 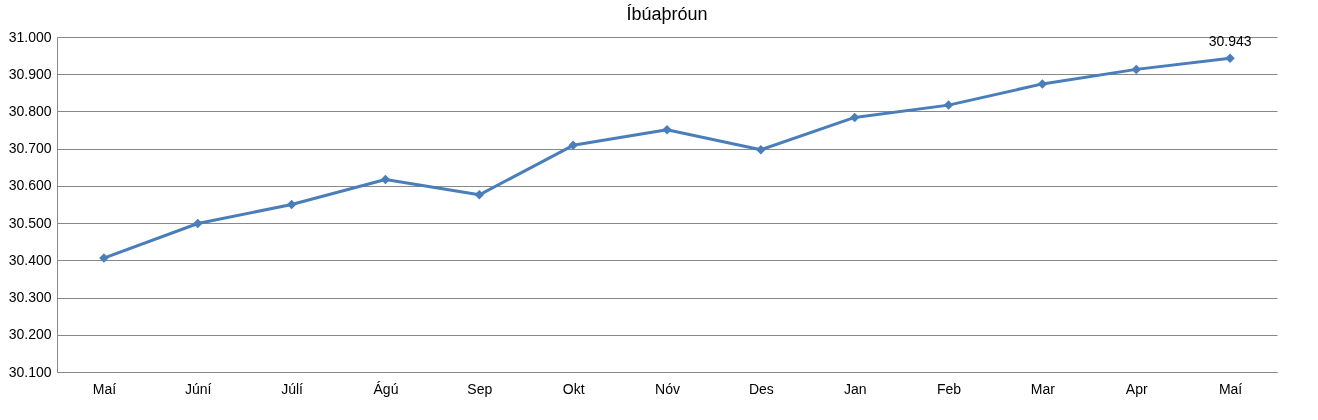 I want to click on x-tick-label: Júní, so click(x=198, y=388).